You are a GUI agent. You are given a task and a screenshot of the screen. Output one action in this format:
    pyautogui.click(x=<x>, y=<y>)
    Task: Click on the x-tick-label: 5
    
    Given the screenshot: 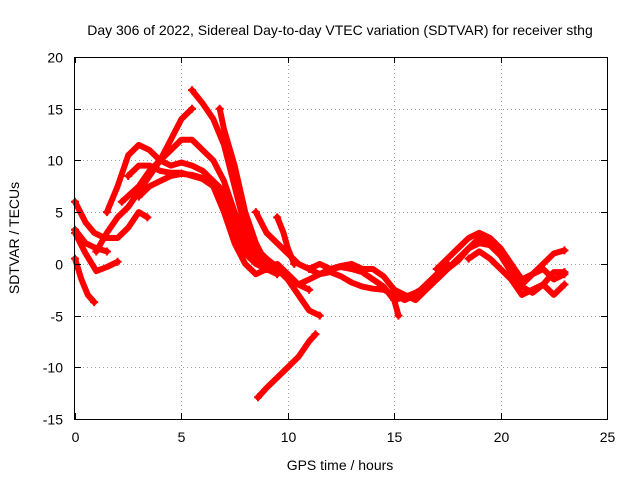 What is the action you would take?
    pyautogui.click(x=182, y=437)
    